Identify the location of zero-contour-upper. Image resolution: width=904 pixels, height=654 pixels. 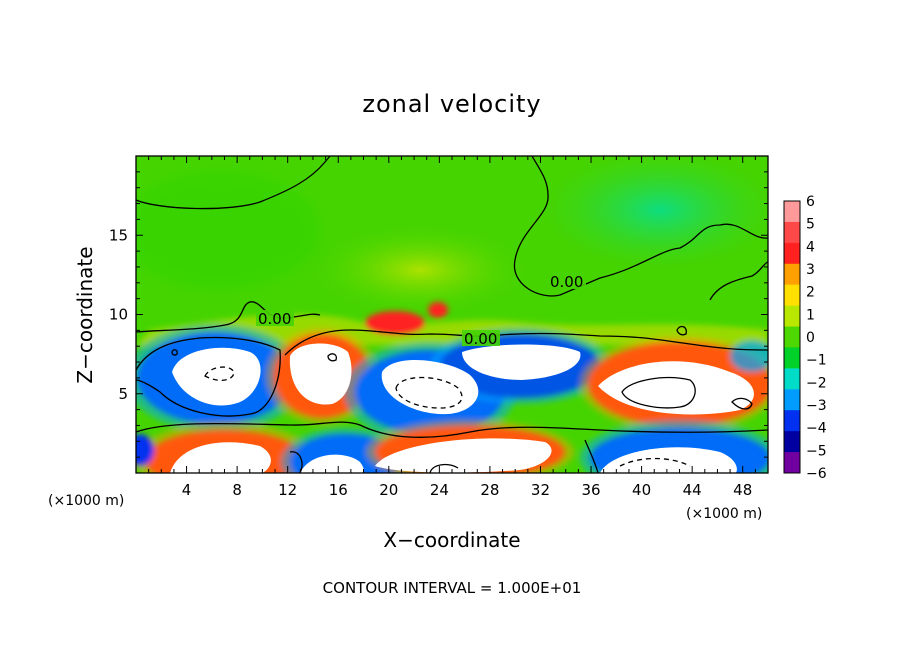
(233, 183).